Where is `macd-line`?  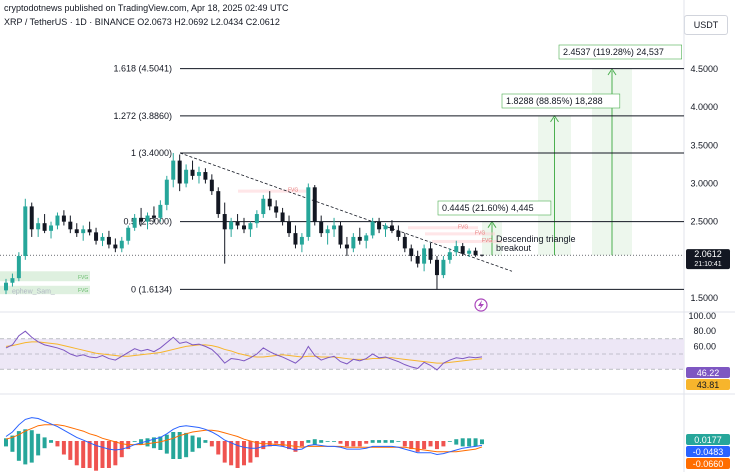 macd-line is located at coordinates (244, 436).